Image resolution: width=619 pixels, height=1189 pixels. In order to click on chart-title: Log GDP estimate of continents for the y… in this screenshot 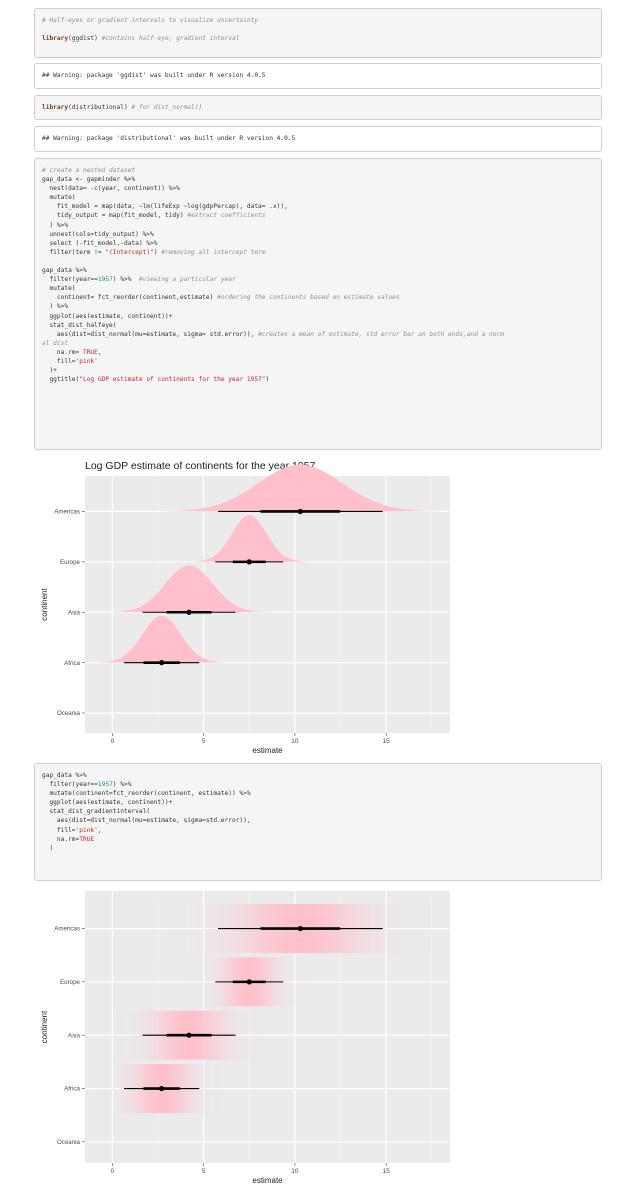, I will do `click(200, 466)`.